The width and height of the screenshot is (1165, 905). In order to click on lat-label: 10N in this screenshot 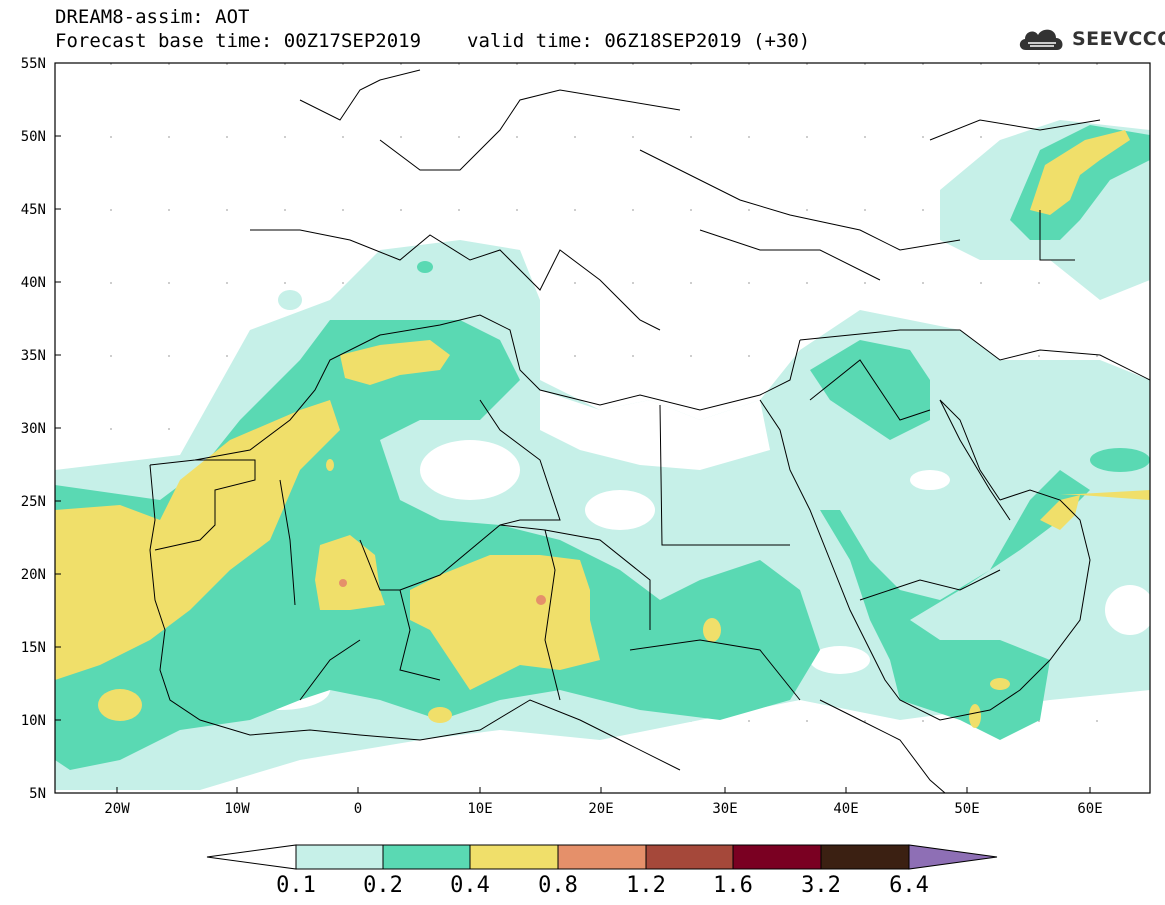, I will do `click(33, 721)`.